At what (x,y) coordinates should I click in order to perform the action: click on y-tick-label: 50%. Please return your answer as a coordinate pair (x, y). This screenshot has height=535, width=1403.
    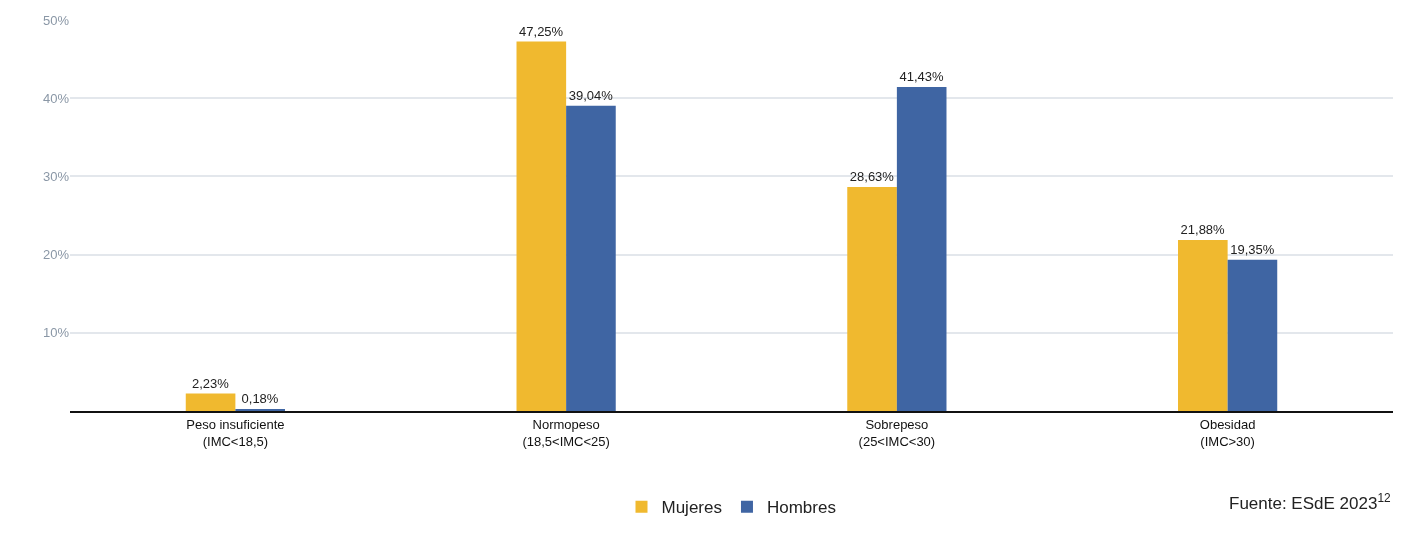
    Looking at the image, I should click on (56, 20).